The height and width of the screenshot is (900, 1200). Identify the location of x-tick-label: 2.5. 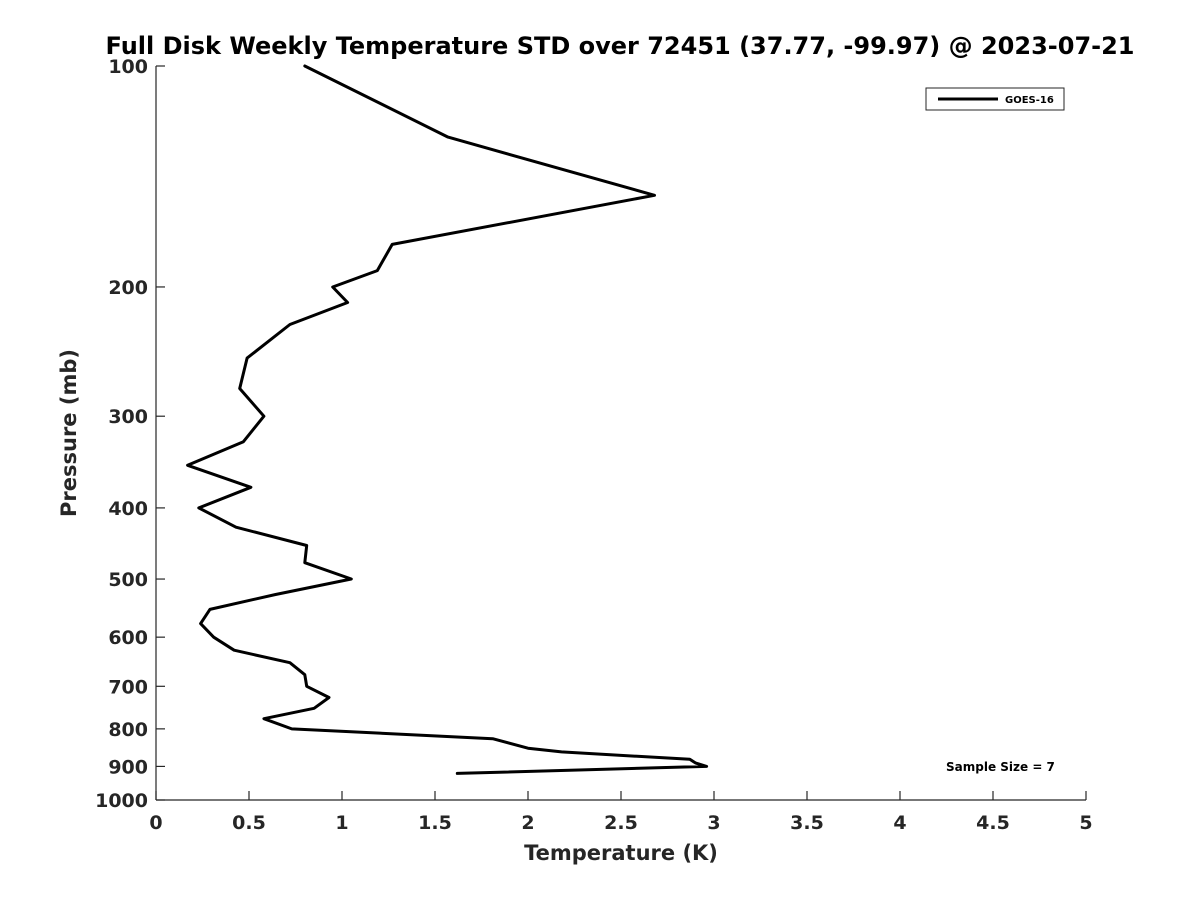
(621, 823).